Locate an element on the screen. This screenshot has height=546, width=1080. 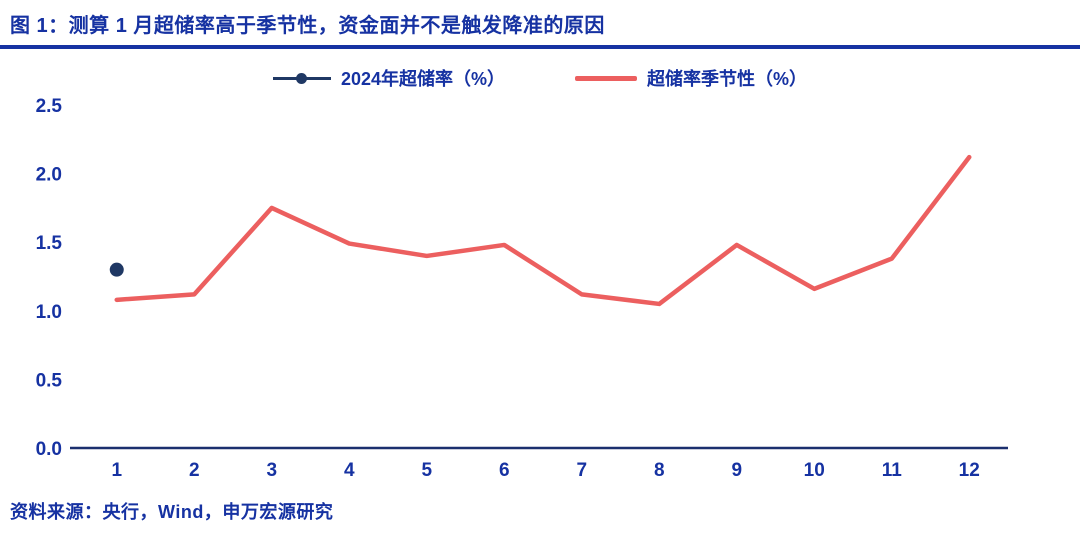
svg-text: 5 is located at coordinates (426, 470).